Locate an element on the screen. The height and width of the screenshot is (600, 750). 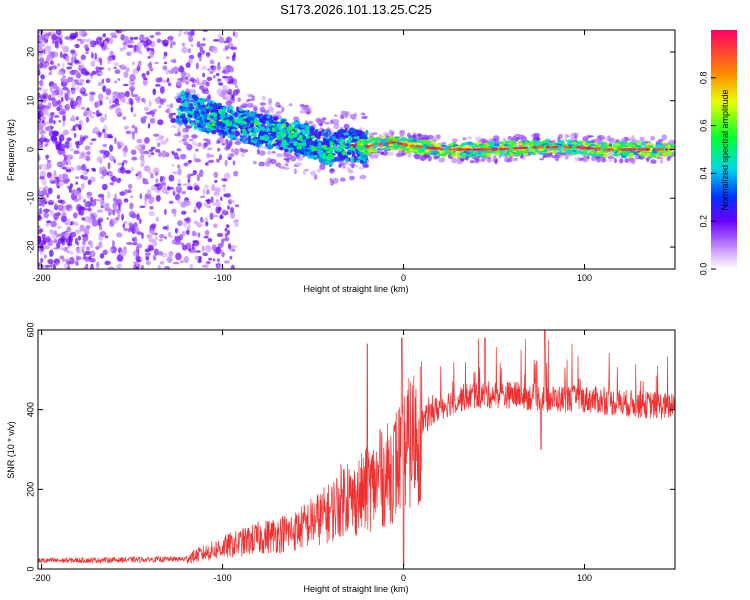
y-tick-label: 0 is located at coordinates (30, 568).